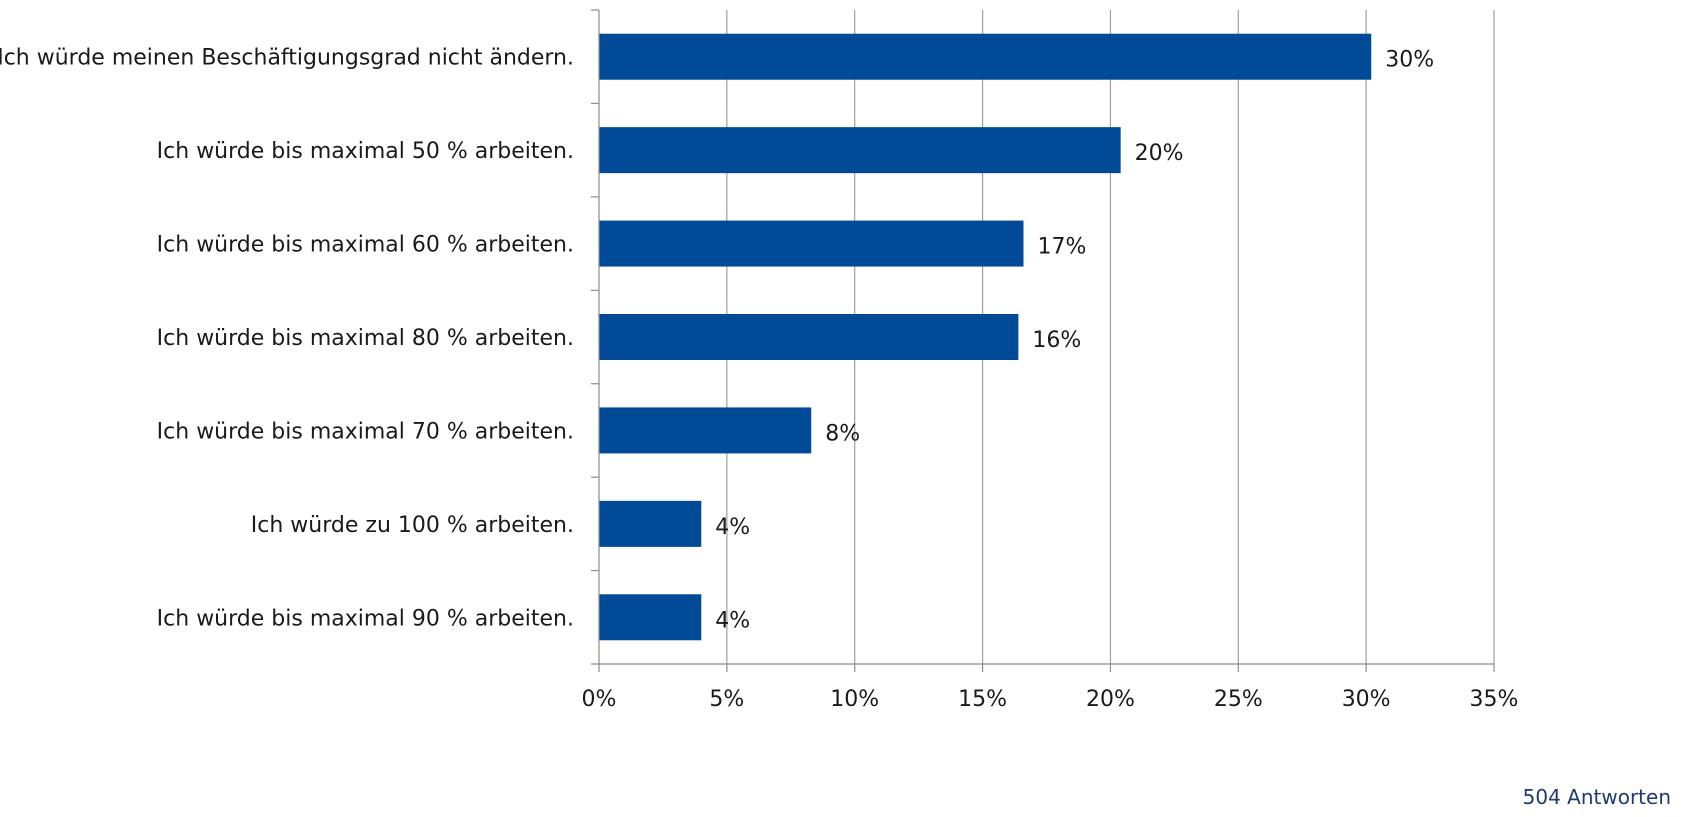  Describe the element at coordinates (365, 151) in the screenshot. I see `category-label: Ich würde bis maximal 50 % arbeiten.` at that location.